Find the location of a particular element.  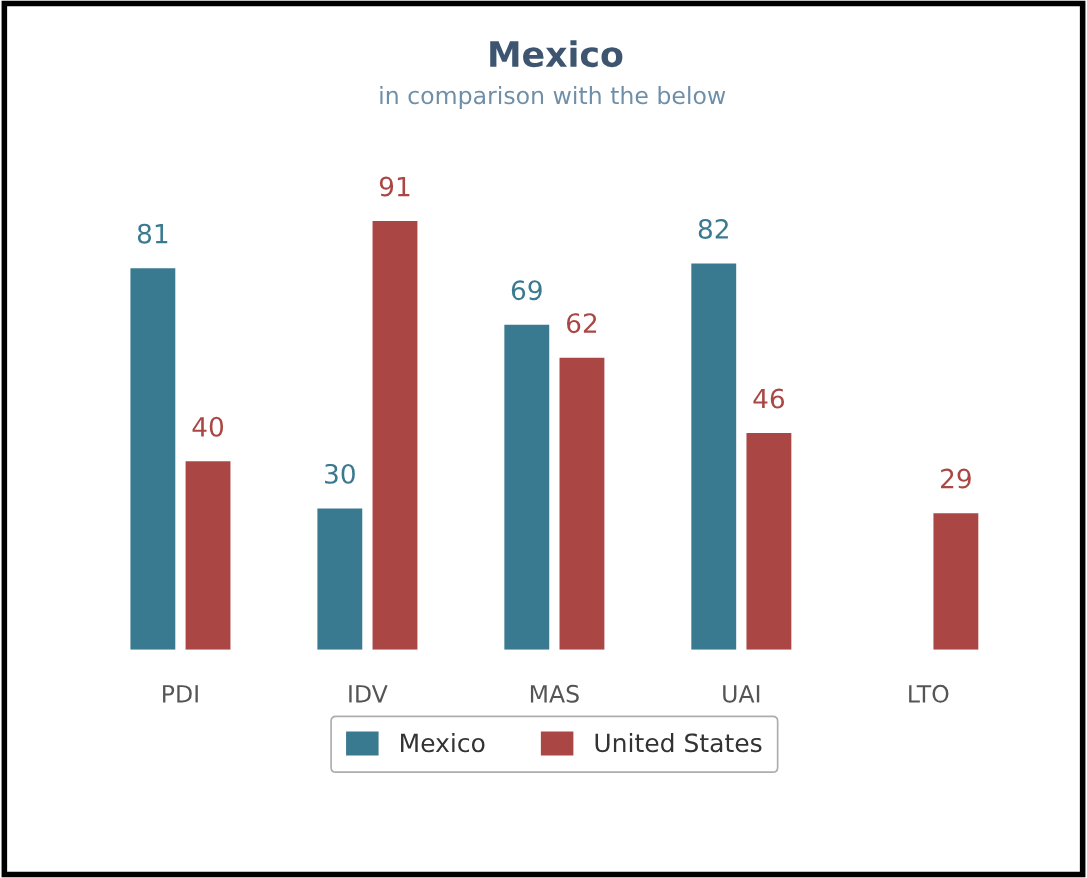

legend-label: United States is located at coordinates (678, 742).